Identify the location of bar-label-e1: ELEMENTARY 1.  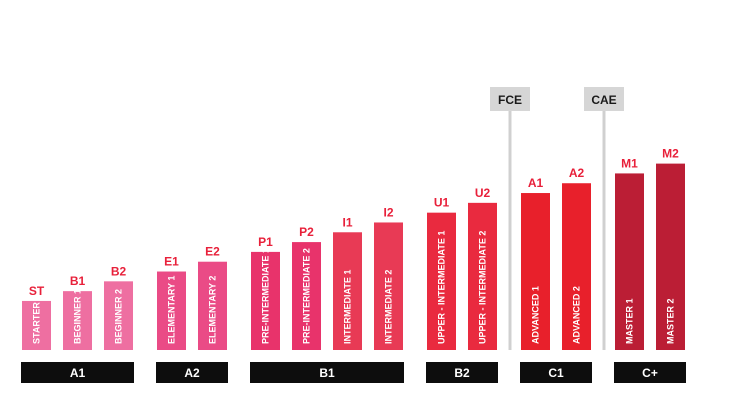
(172, 310).